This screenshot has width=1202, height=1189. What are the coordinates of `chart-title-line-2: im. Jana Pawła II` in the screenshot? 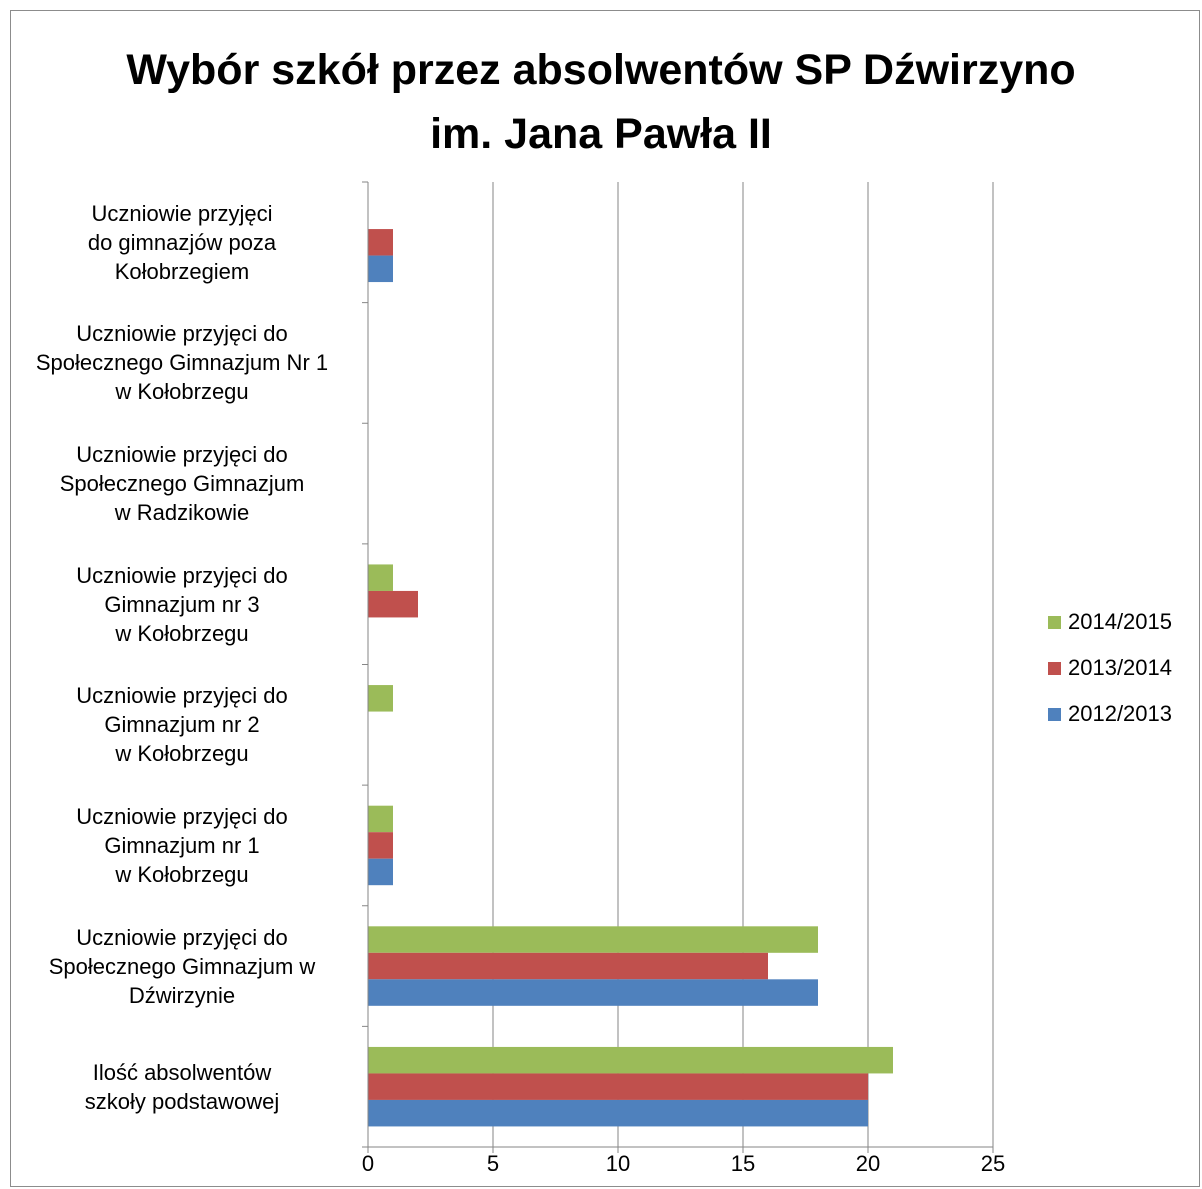 It's located at (601, 134).